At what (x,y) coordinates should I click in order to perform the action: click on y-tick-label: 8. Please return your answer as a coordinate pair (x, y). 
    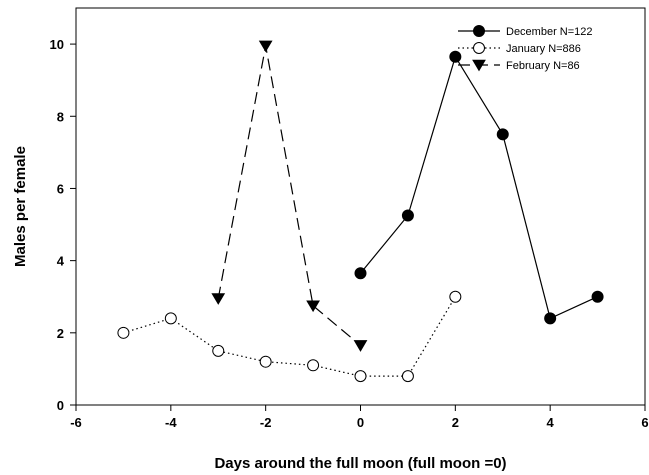
    Looking at the image, I should click on (60, 116).